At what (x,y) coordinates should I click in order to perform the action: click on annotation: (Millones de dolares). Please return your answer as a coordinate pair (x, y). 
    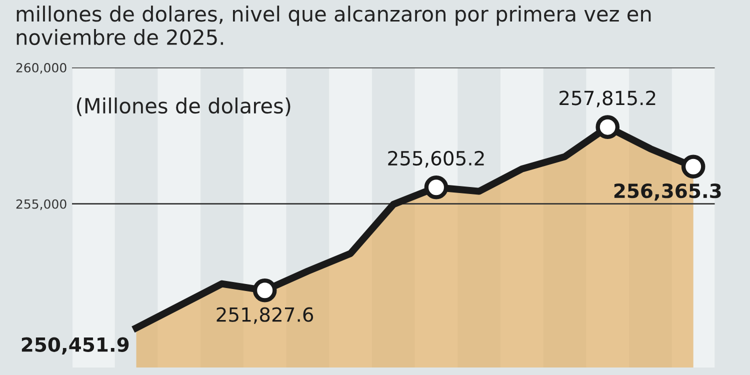
    Looking at the image, I should click on (183, 107).